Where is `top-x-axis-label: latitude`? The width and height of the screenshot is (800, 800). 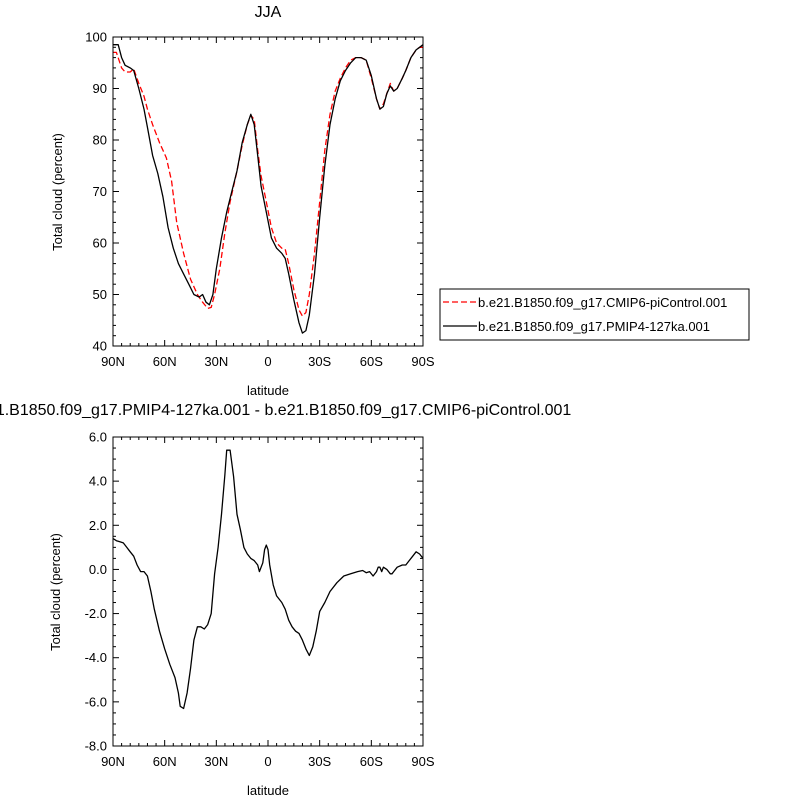
top-x-axis-label: latitude is located at coordinates (268, 390).